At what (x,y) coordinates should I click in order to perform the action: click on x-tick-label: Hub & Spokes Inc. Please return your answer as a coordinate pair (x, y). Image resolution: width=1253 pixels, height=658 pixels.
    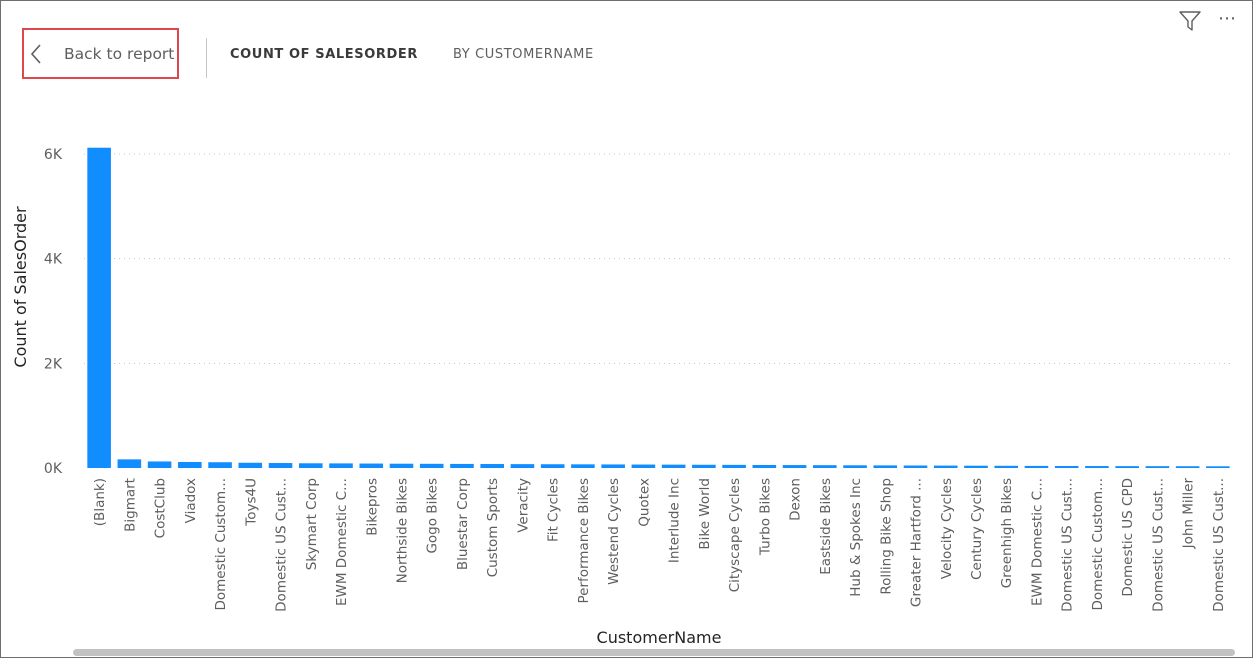
    Looking at the image, I should click on (856, 537).